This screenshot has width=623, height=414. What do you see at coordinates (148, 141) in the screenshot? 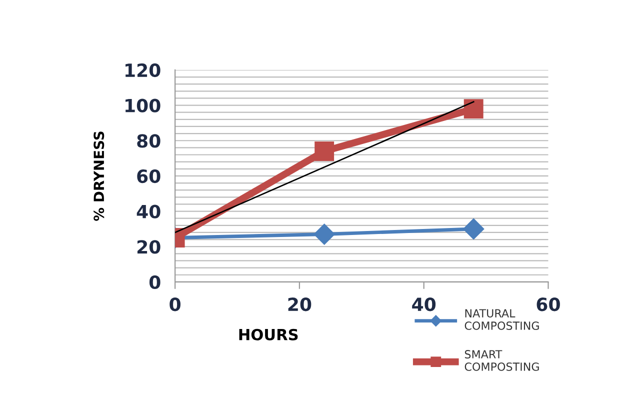
I see `y-tick-label: 80` at bounding box center [148, 141].